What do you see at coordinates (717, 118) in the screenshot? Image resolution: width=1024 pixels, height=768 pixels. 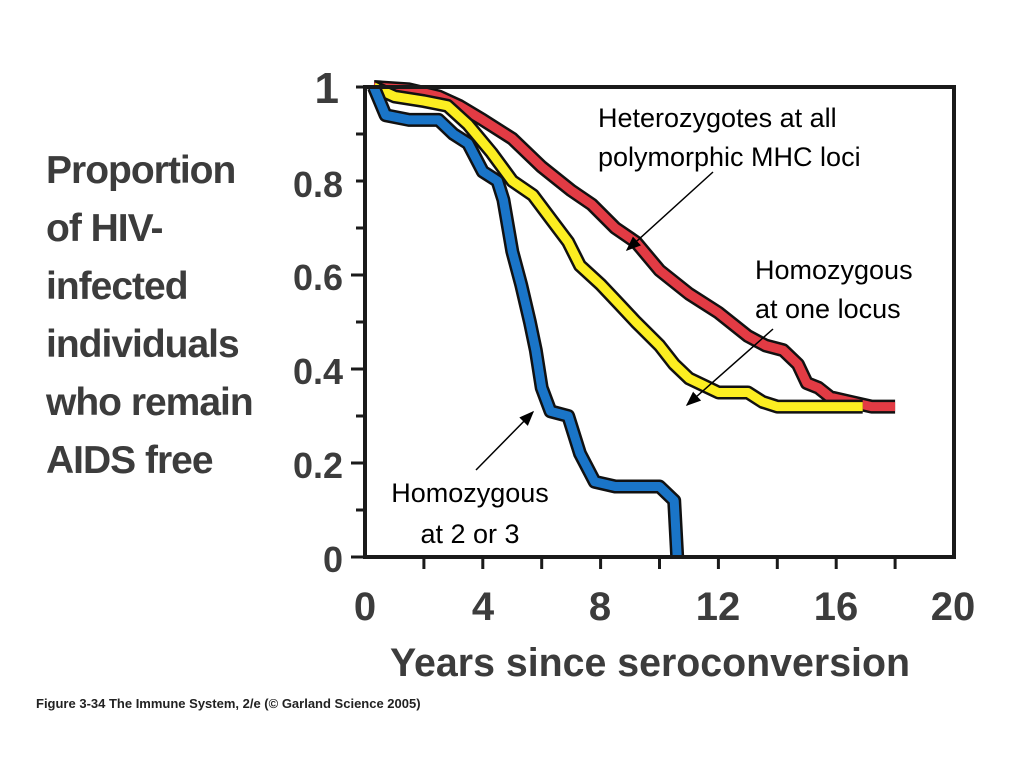 I see `annotation-line: Heterozygotes at all` at bounding box center [717, 118].